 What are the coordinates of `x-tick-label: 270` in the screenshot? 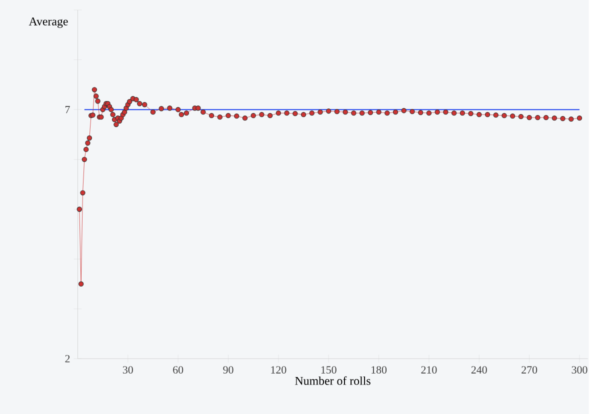 It's located at (530, 370).